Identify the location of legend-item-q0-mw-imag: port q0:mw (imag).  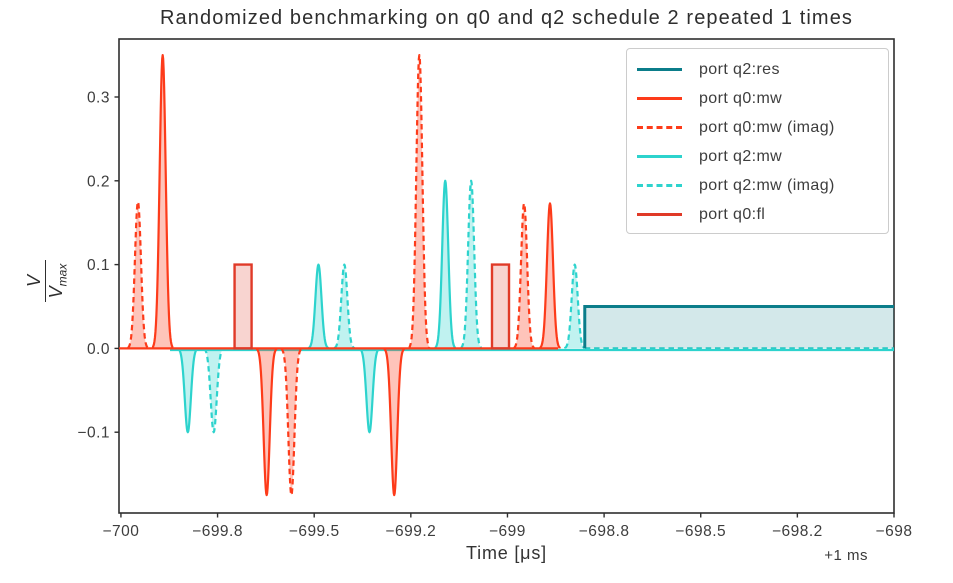
(757, 127).